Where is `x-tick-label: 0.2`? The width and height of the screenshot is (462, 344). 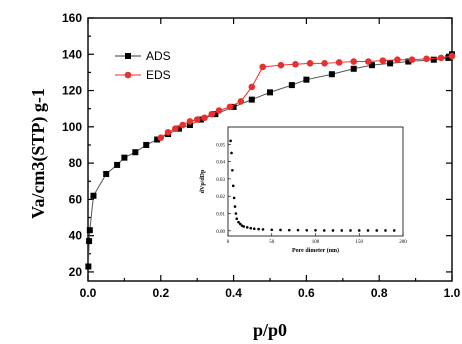 x-tick-label: 0.2 is located at coordinates (160, 293).